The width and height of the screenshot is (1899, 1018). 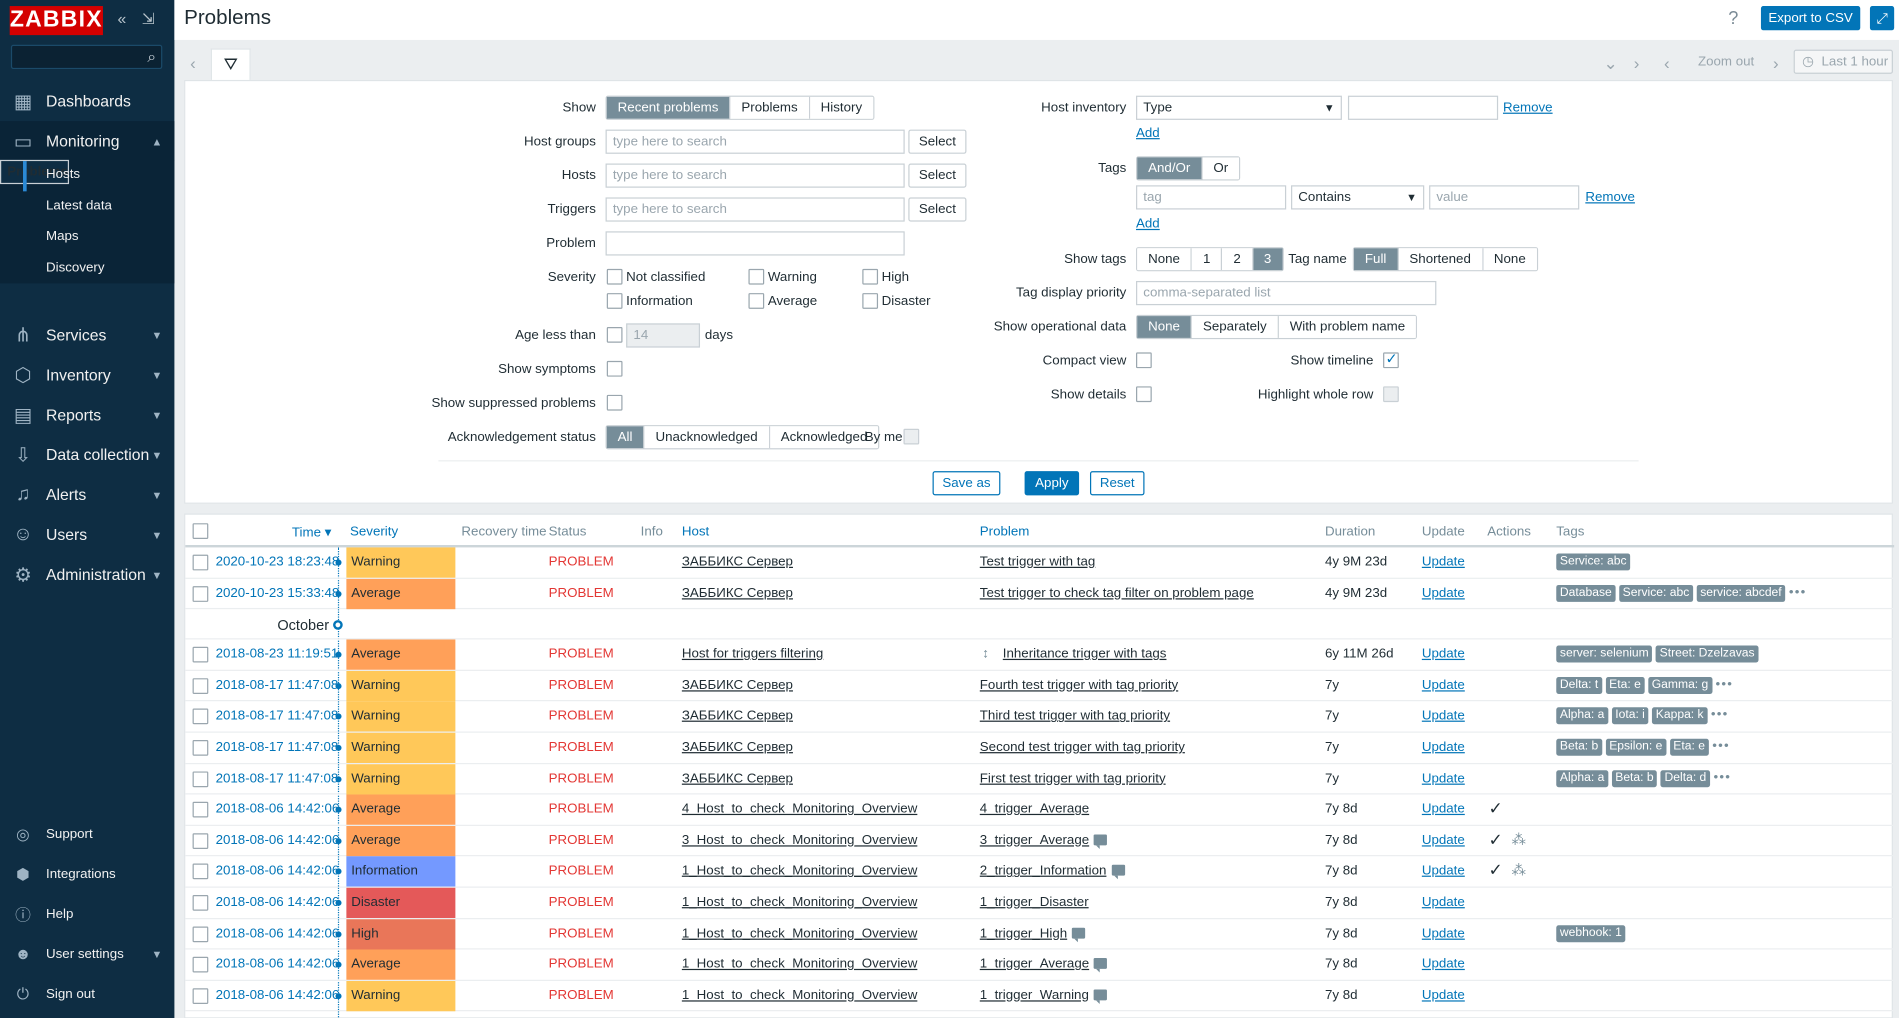 I want to click on export-csv-button: Export to CSV, so click(x=1810, y=18).